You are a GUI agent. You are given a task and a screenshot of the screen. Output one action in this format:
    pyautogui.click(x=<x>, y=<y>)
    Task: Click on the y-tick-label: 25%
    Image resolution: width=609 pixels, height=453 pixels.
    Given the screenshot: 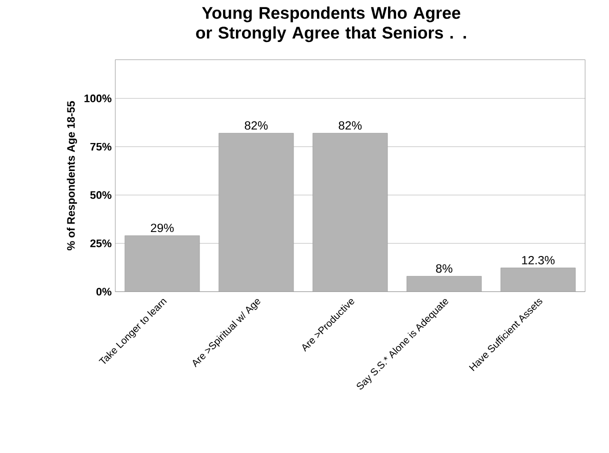 What is the action you would take?
    pyautogui.click(x=101, y=244)
    